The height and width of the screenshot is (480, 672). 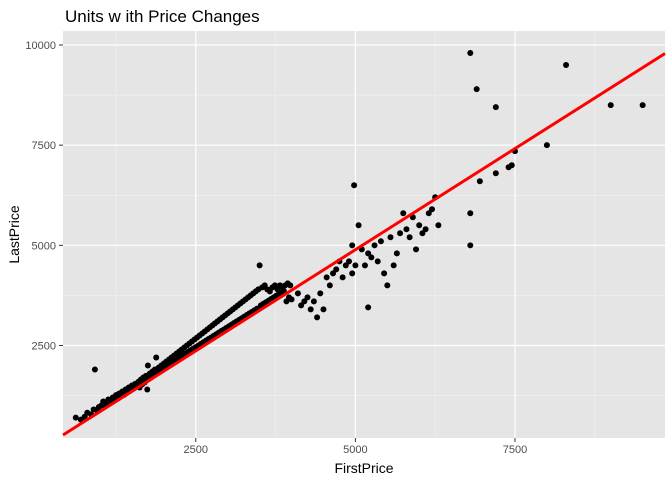 What do you see at coordinates (44, 146) in the screenshot?
I see `y-tick-label: 7500` at bounding box center [44, 146].